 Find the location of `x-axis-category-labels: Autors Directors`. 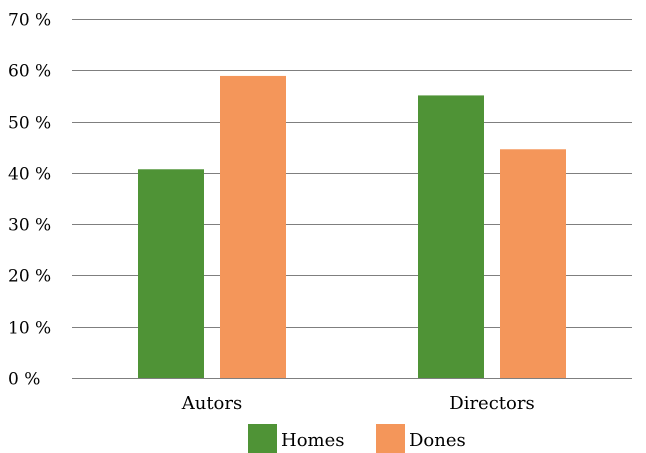

x-axis-category-labels: Autors Directors is located at coordinates (358, 403).